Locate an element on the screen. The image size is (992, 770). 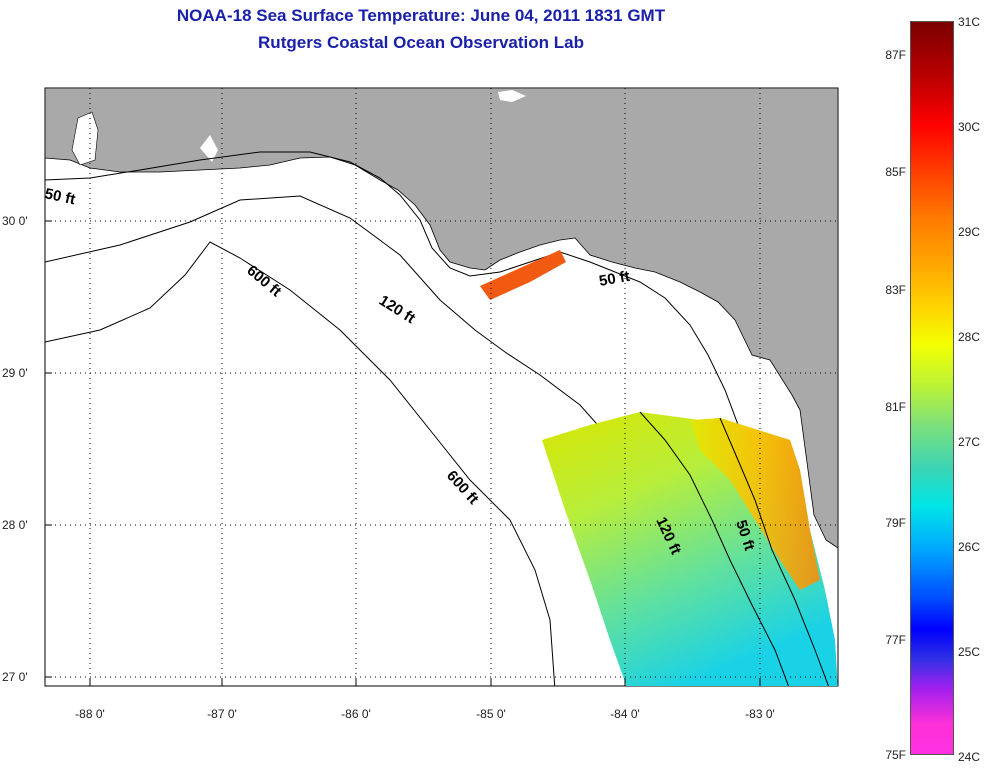
lon-label-83: -83 0' is located at coordinates (760, 714).